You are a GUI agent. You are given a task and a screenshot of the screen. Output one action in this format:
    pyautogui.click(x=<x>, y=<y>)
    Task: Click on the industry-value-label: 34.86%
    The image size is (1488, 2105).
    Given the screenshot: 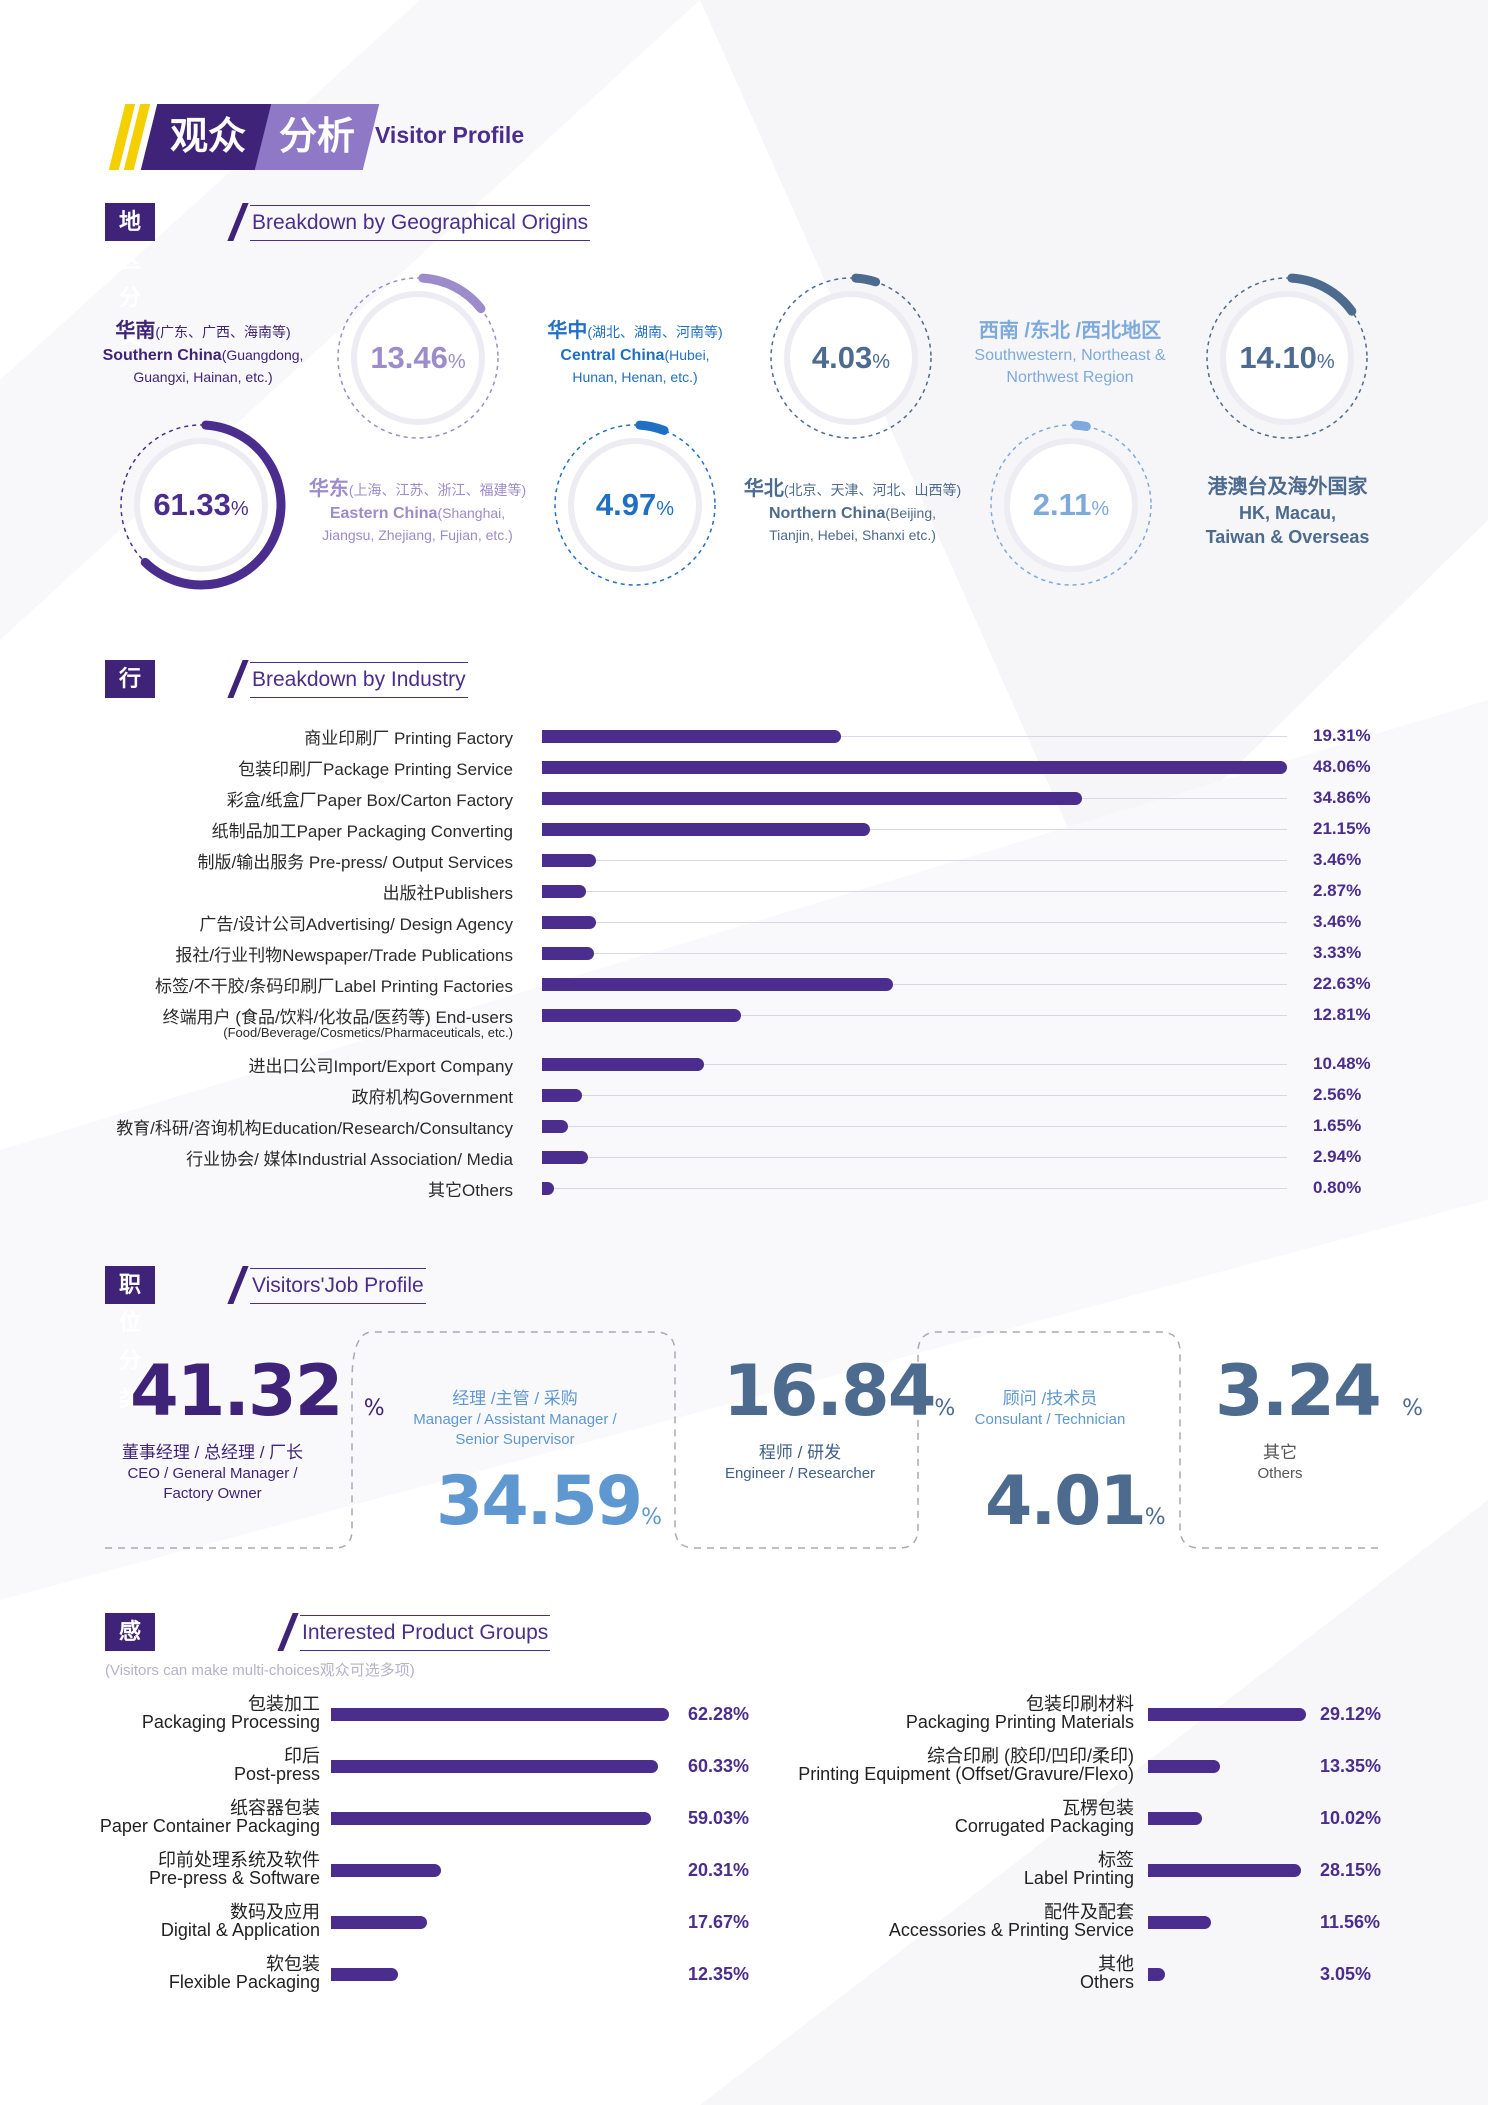 What is the action you would take?
    pyautogui.click(x=1342, y=797)
    